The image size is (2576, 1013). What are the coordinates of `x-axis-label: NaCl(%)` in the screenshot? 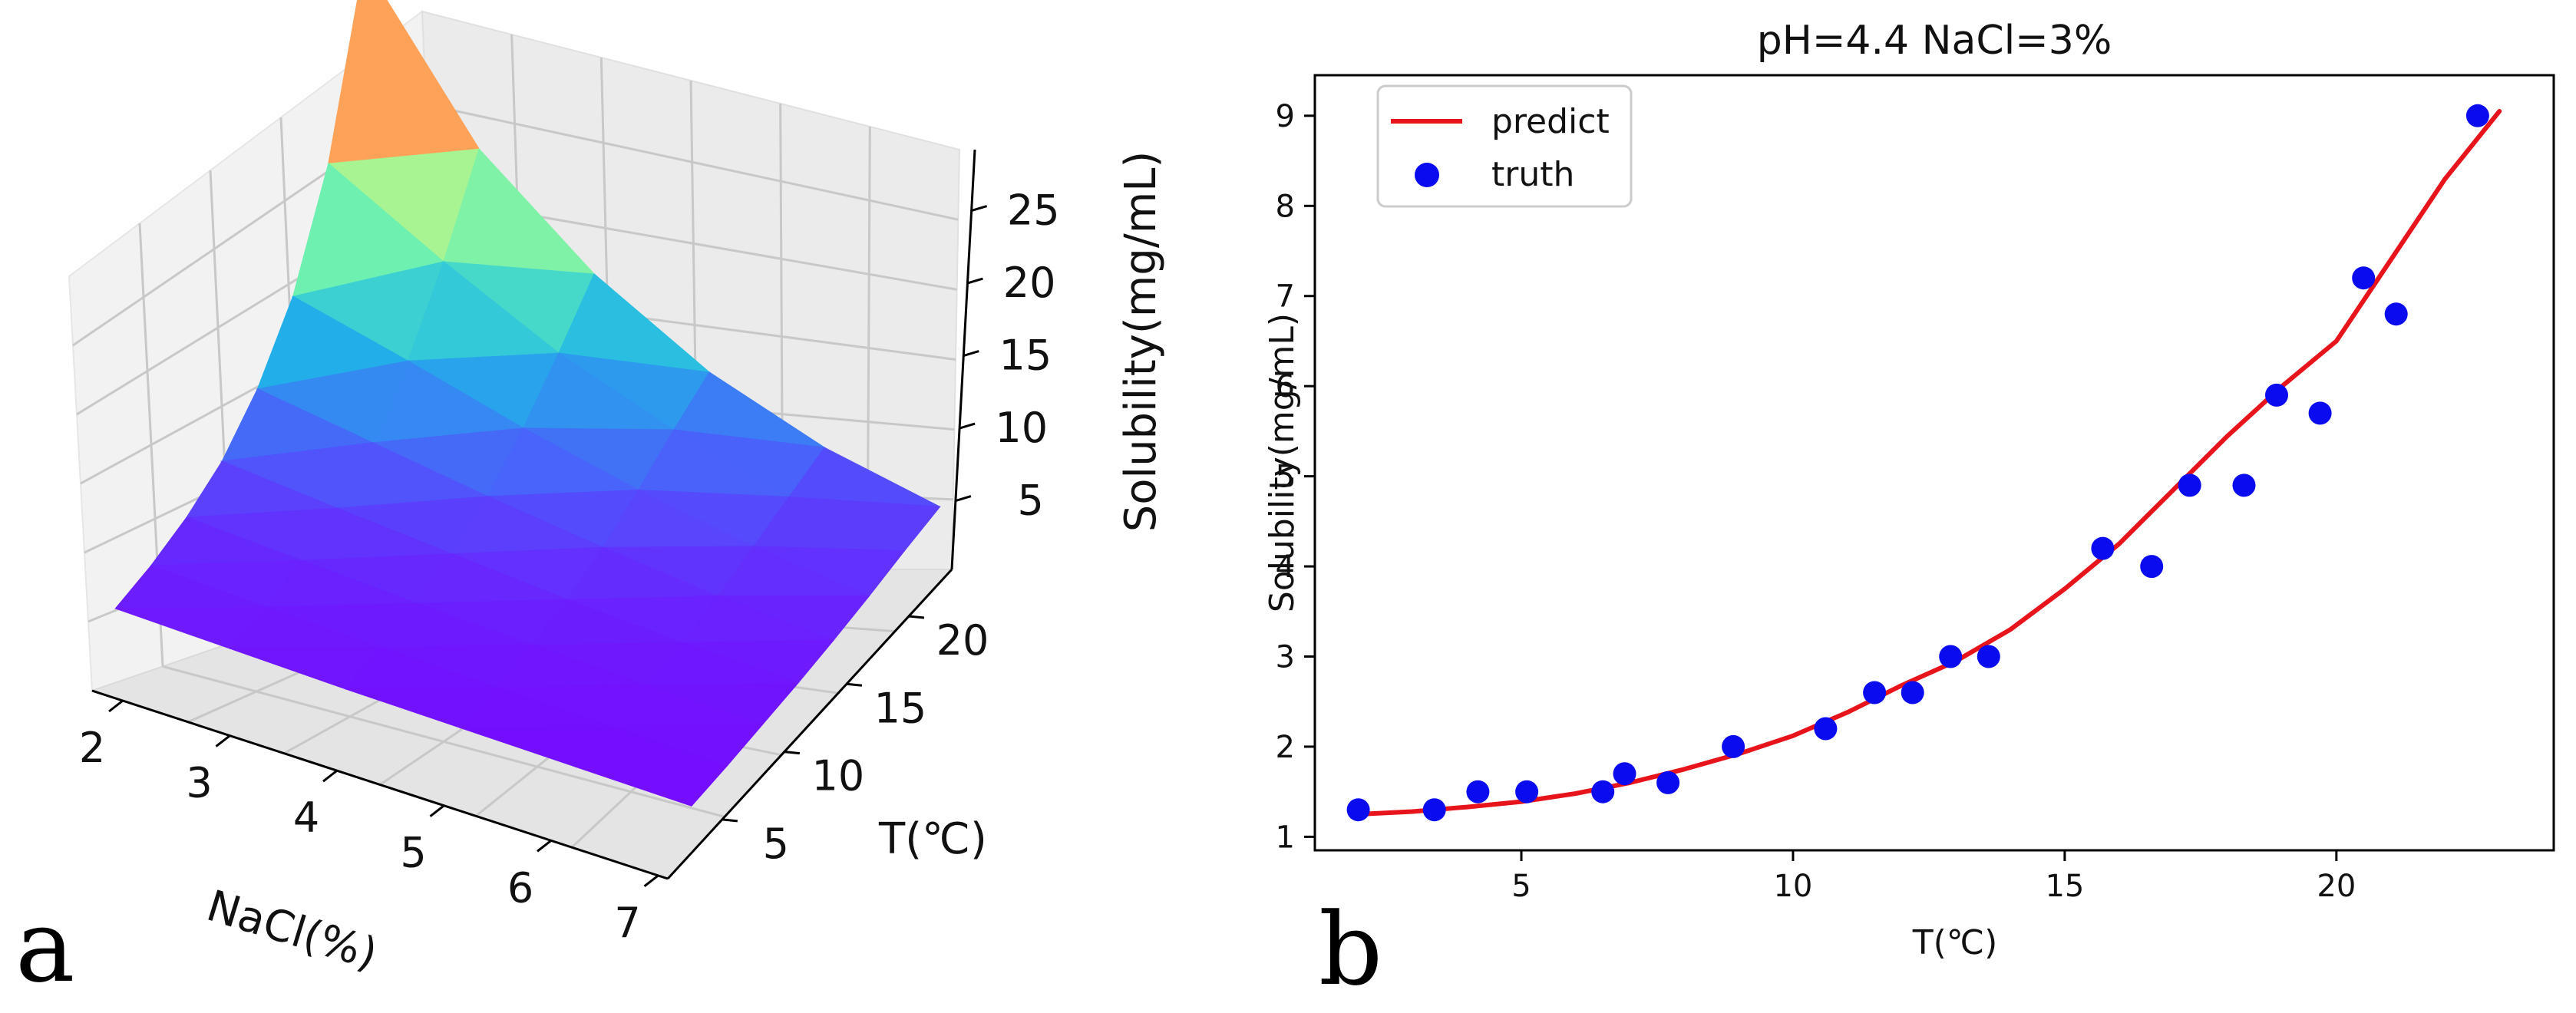 It's located at (292, 931).